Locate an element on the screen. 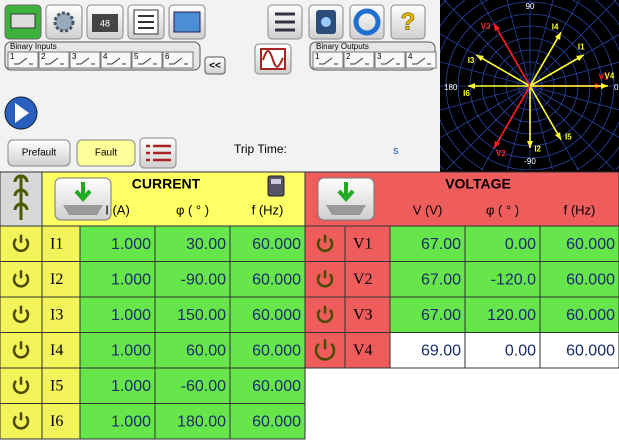  value: -120.0 is located at coordinates (513, 279).